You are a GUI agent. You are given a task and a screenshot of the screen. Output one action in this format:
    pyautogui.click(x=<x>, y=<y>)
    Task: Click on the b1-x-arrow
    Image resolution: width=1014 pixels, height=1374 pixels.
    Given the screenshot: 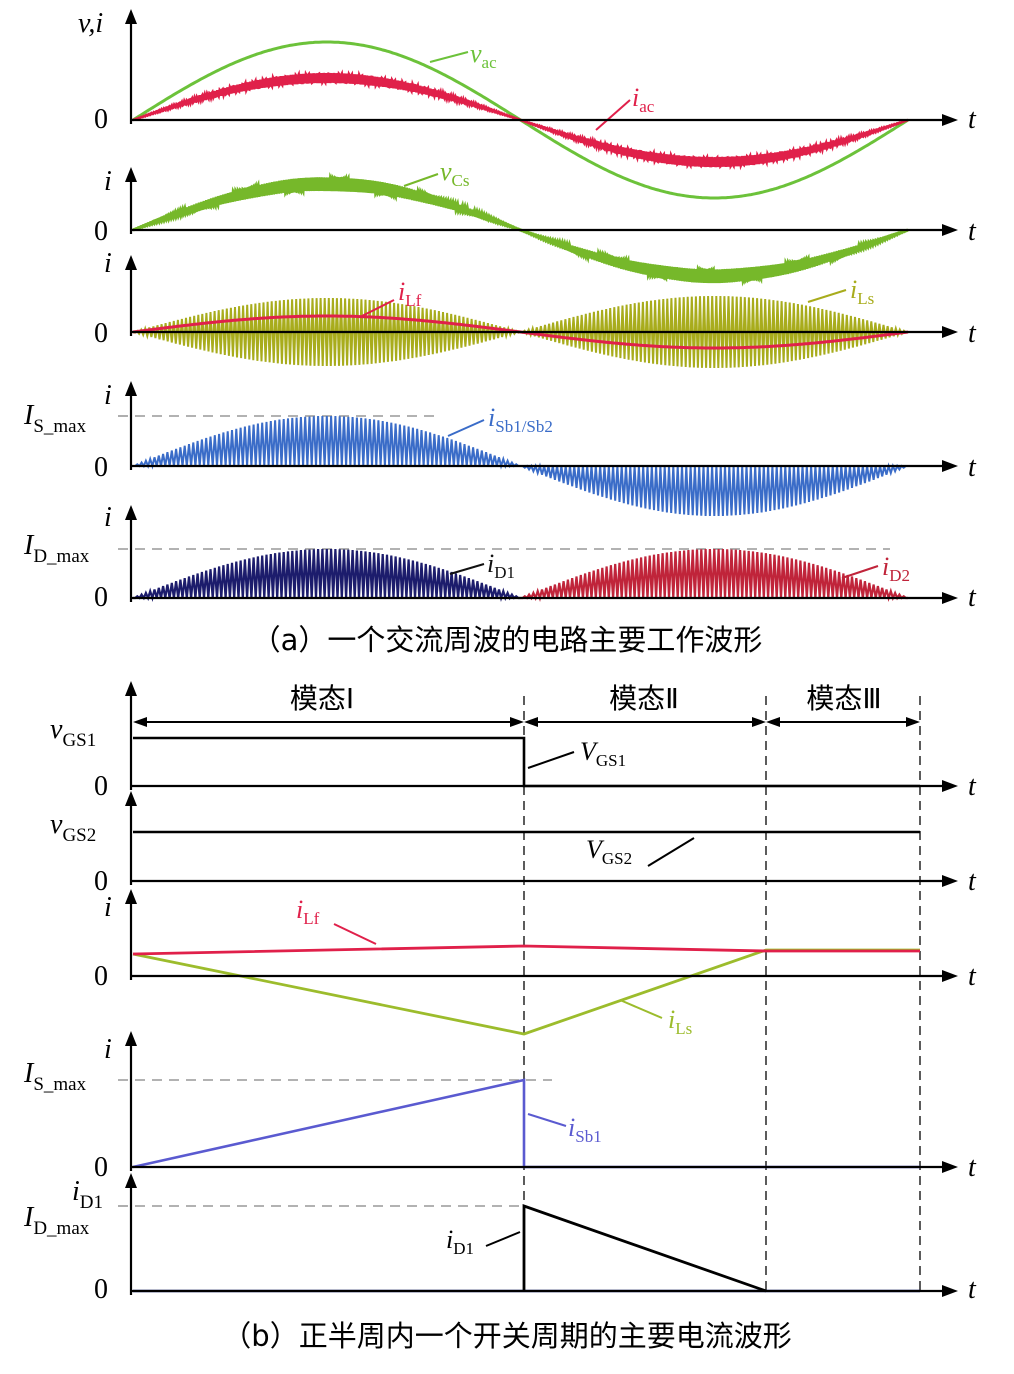 What is the action you would take?
    pyautogui.click(x=950, y=786)
    